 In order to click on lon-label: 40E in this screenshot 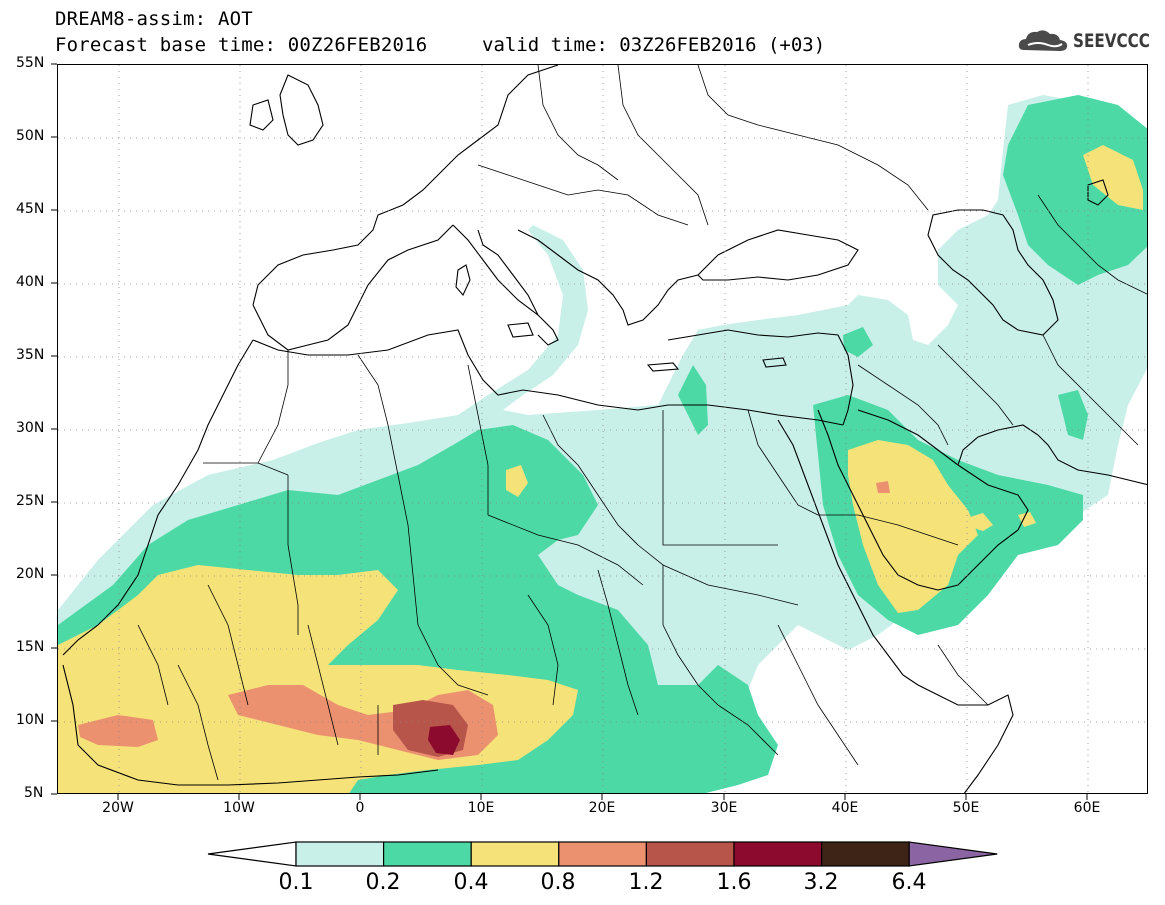, I will do `click(845, 808)`.